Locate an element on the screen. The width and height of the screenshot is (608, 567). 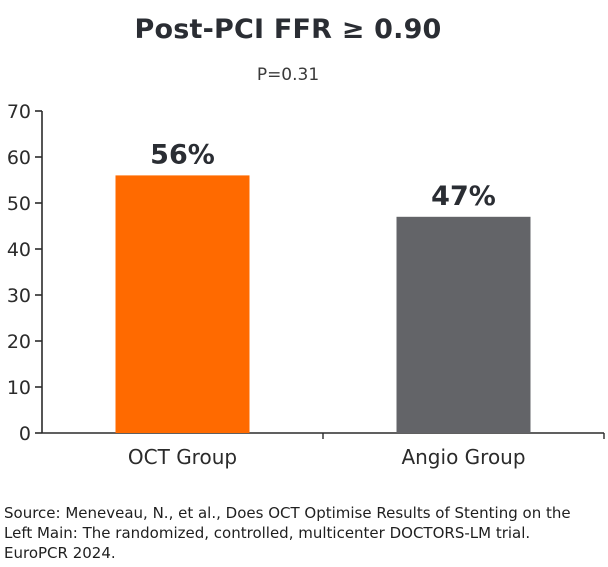
bar-value-label: 56% is located at coordinates (182, 154).